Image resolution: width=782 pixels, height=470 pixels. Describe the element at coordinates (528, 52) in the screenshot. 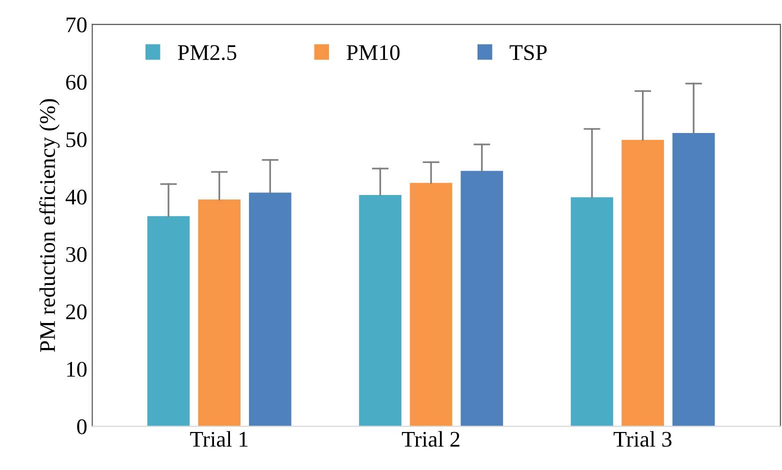

I see `legend-label: TSP` at that location.